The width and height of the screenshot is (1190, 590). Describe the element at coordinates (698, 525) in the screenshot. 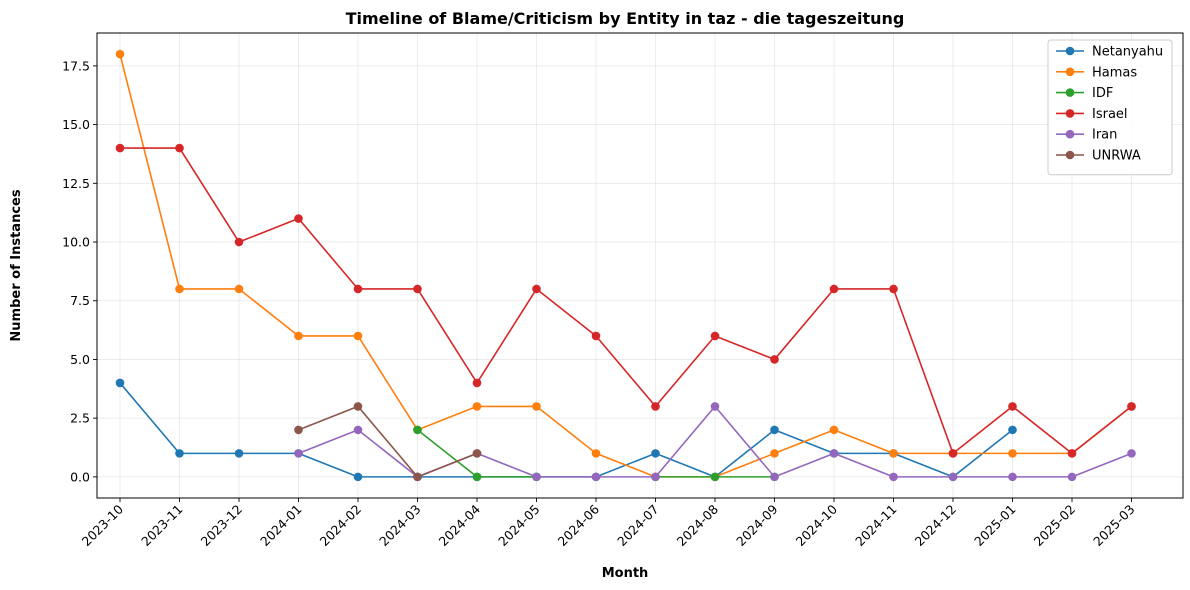

I see `x-tick-label: 2024-08` at that location.